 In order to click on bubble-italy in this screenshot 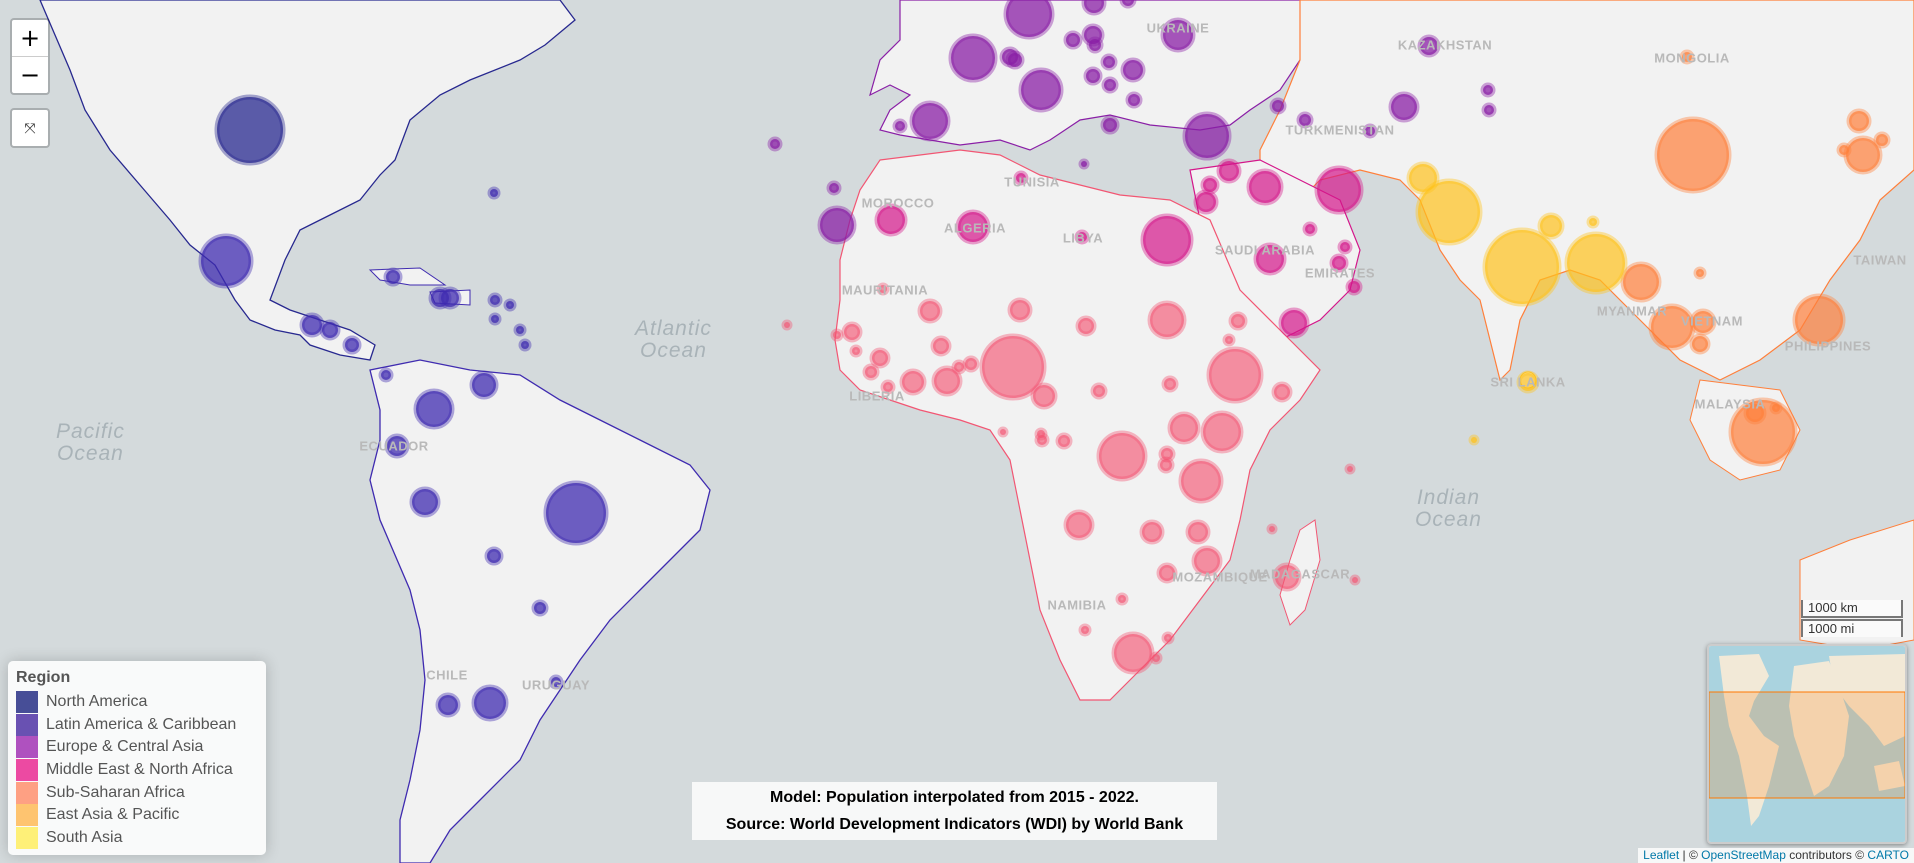, I will do `click(1041, 90)`.